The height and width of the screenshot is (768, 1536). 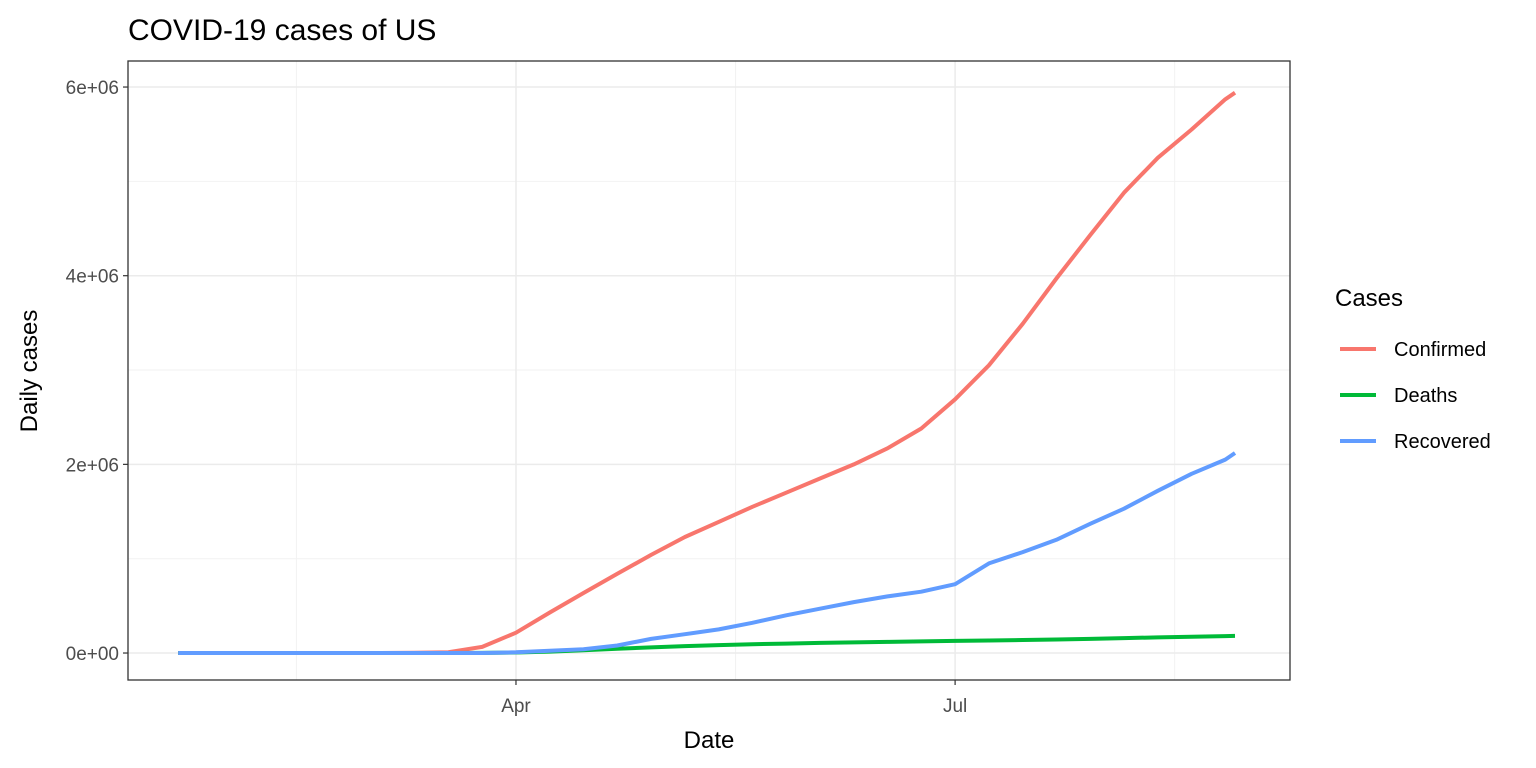 I want to click on legend-label: Confirmed, so click(x=1440, y=350).